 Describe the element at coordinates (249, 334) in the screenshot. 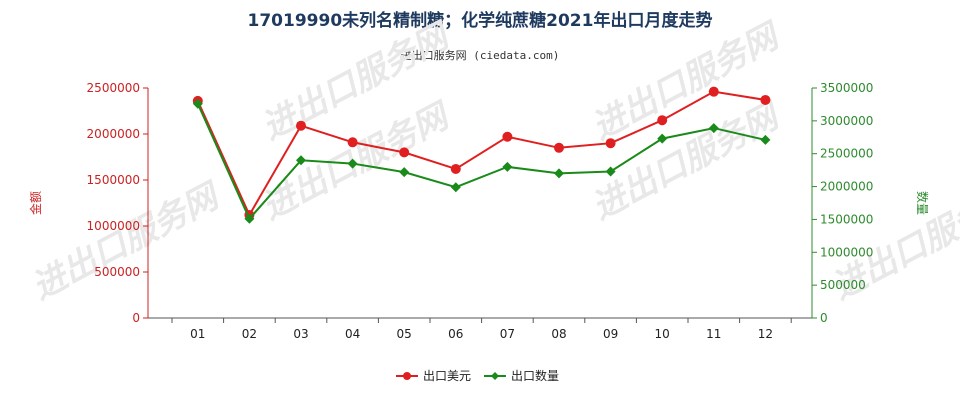

I see `x-tick-label: 02` at that location.